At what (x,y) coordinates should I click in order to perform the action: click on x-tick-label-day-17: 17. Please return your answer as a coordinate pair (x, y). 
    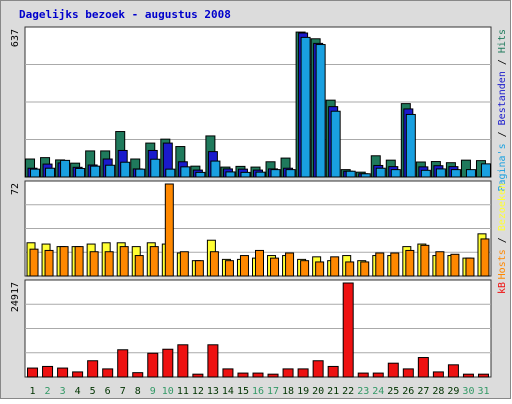
    Looking at the image, I should click on (273, 391).